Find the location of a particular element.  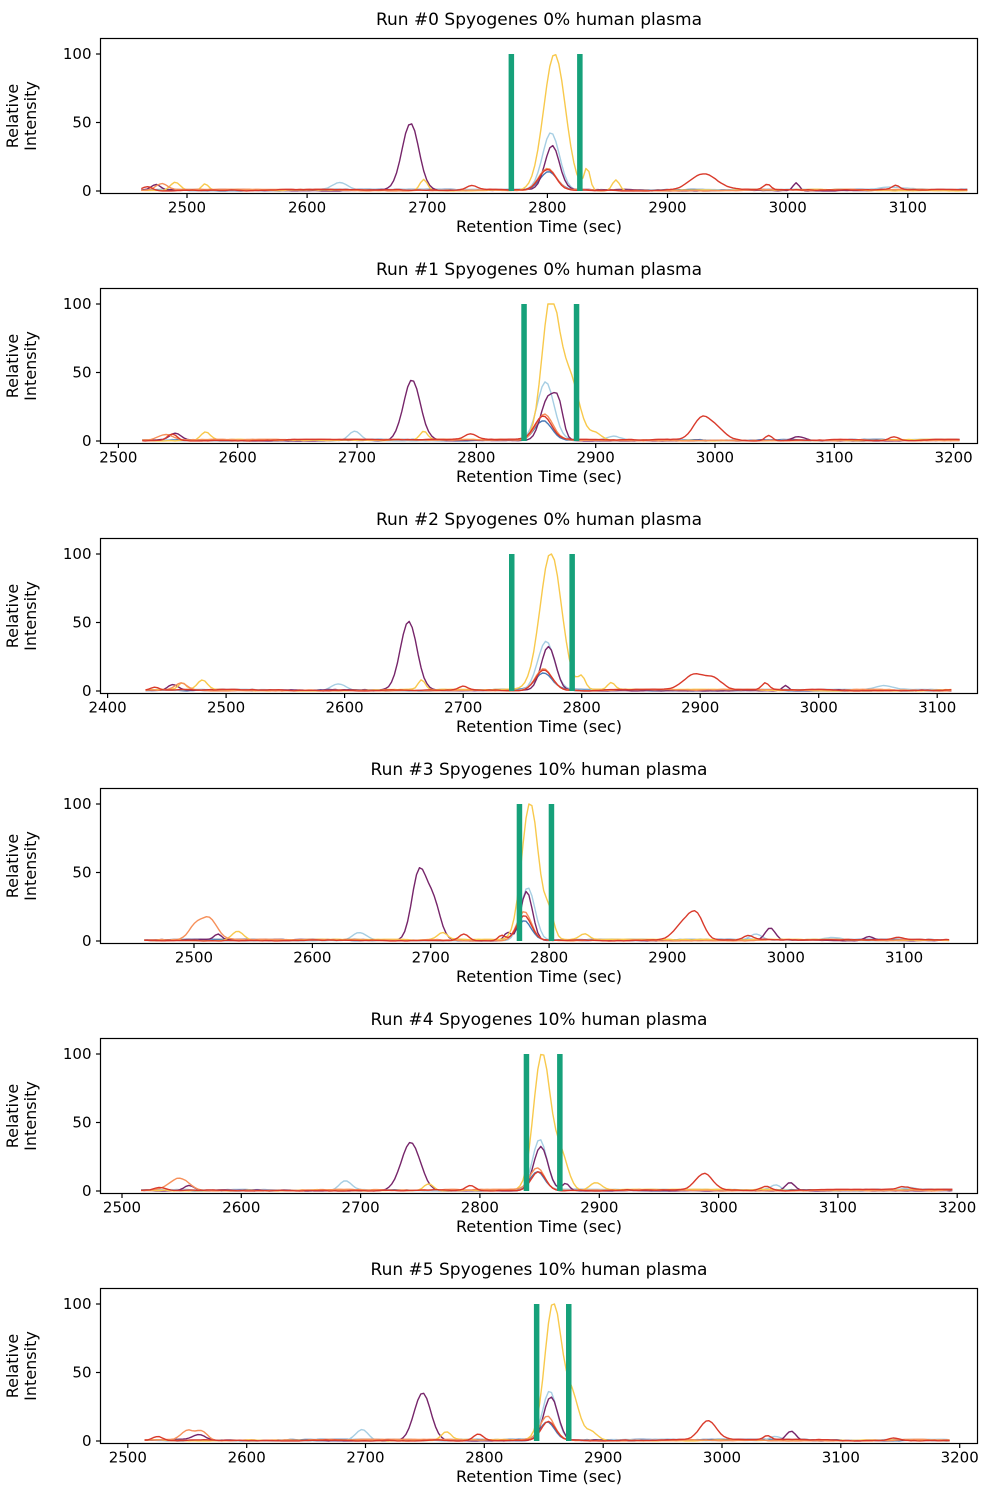

x-tick-label: 3200 is located at coordinates (954, 458).